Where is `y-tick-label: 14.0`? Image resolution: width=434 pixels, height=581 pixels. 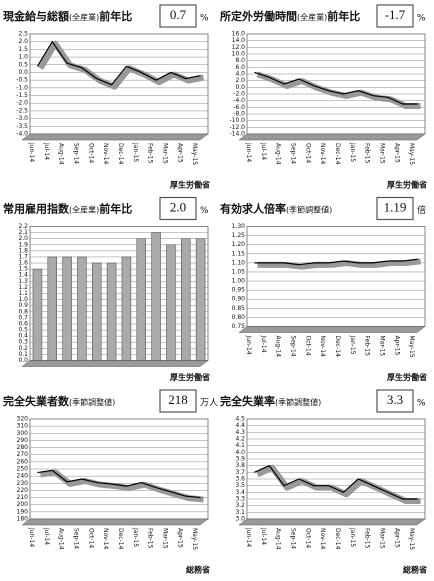 y-tick-label: 14.0 is located at coordinates (239, 40).